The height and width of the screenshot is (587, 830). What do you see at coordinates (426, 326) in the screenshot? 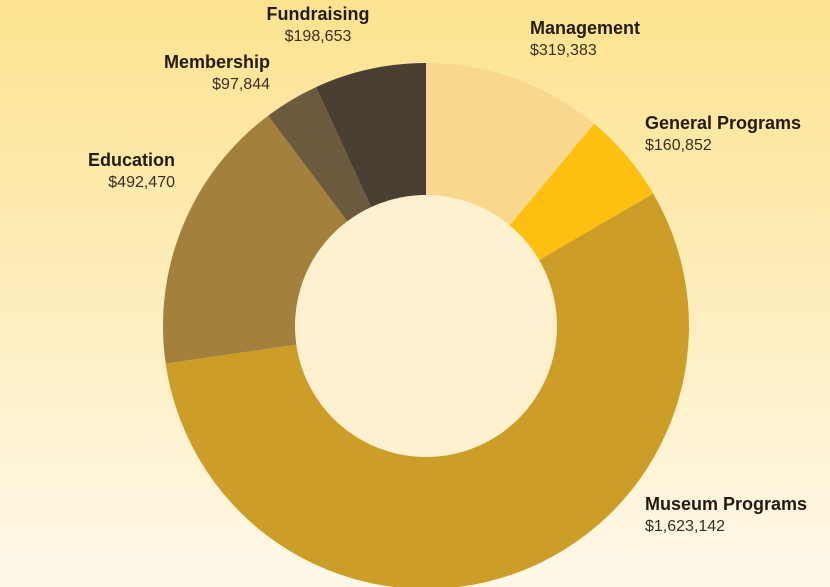
I see `donut-hole` at bounding box center [426, 326].